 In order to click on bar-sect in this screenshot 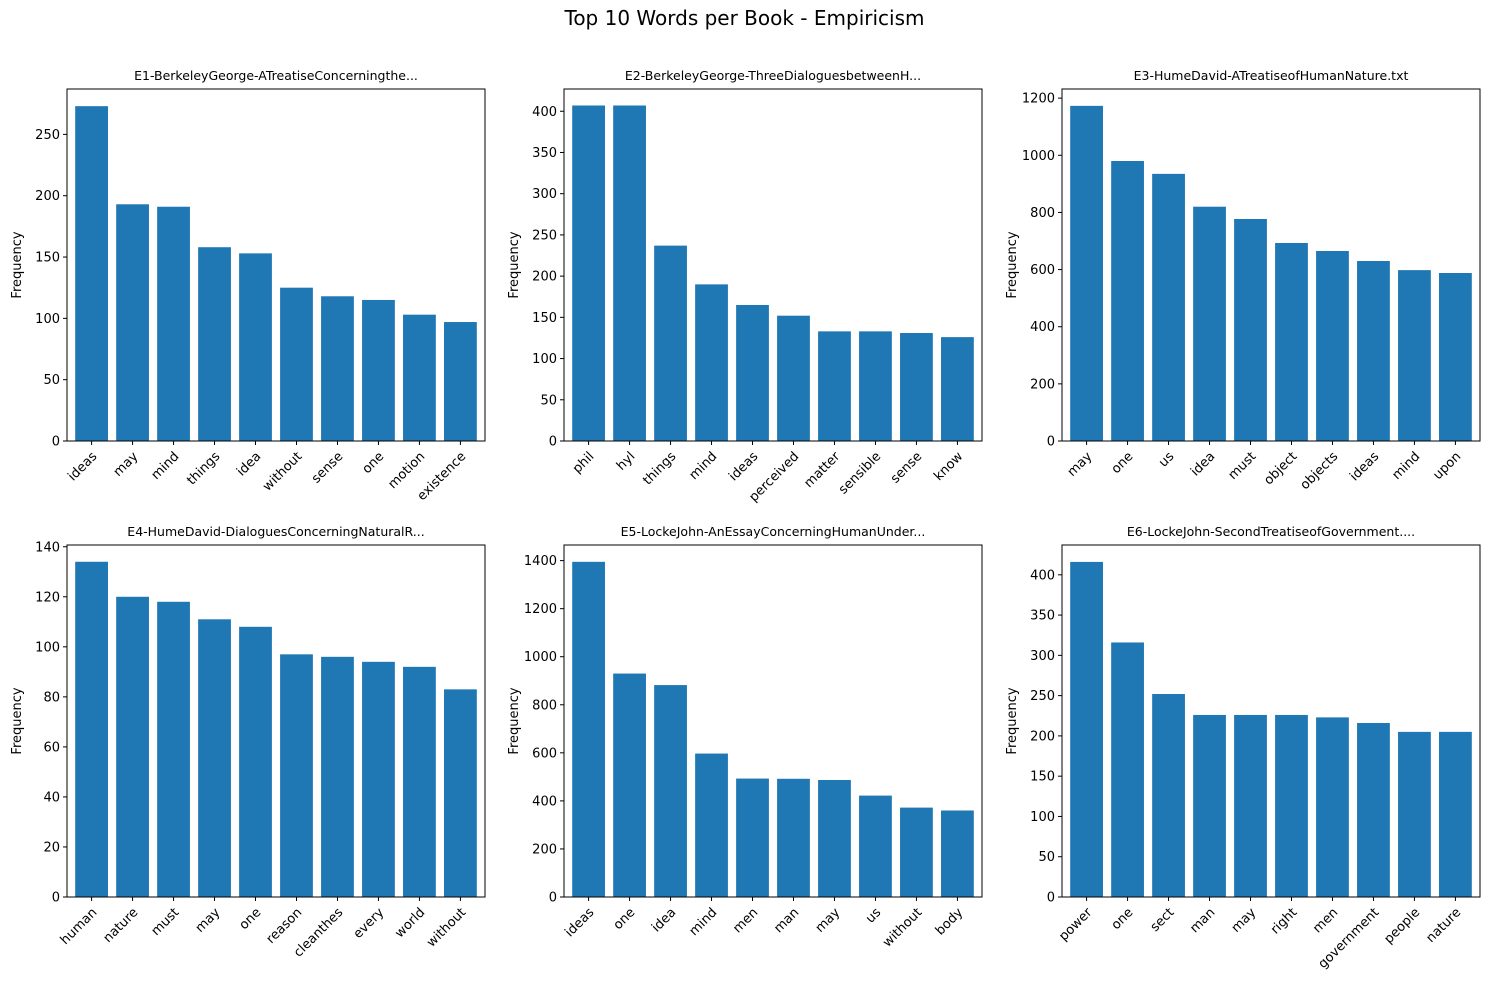, I will do `click(1168, 795)`.